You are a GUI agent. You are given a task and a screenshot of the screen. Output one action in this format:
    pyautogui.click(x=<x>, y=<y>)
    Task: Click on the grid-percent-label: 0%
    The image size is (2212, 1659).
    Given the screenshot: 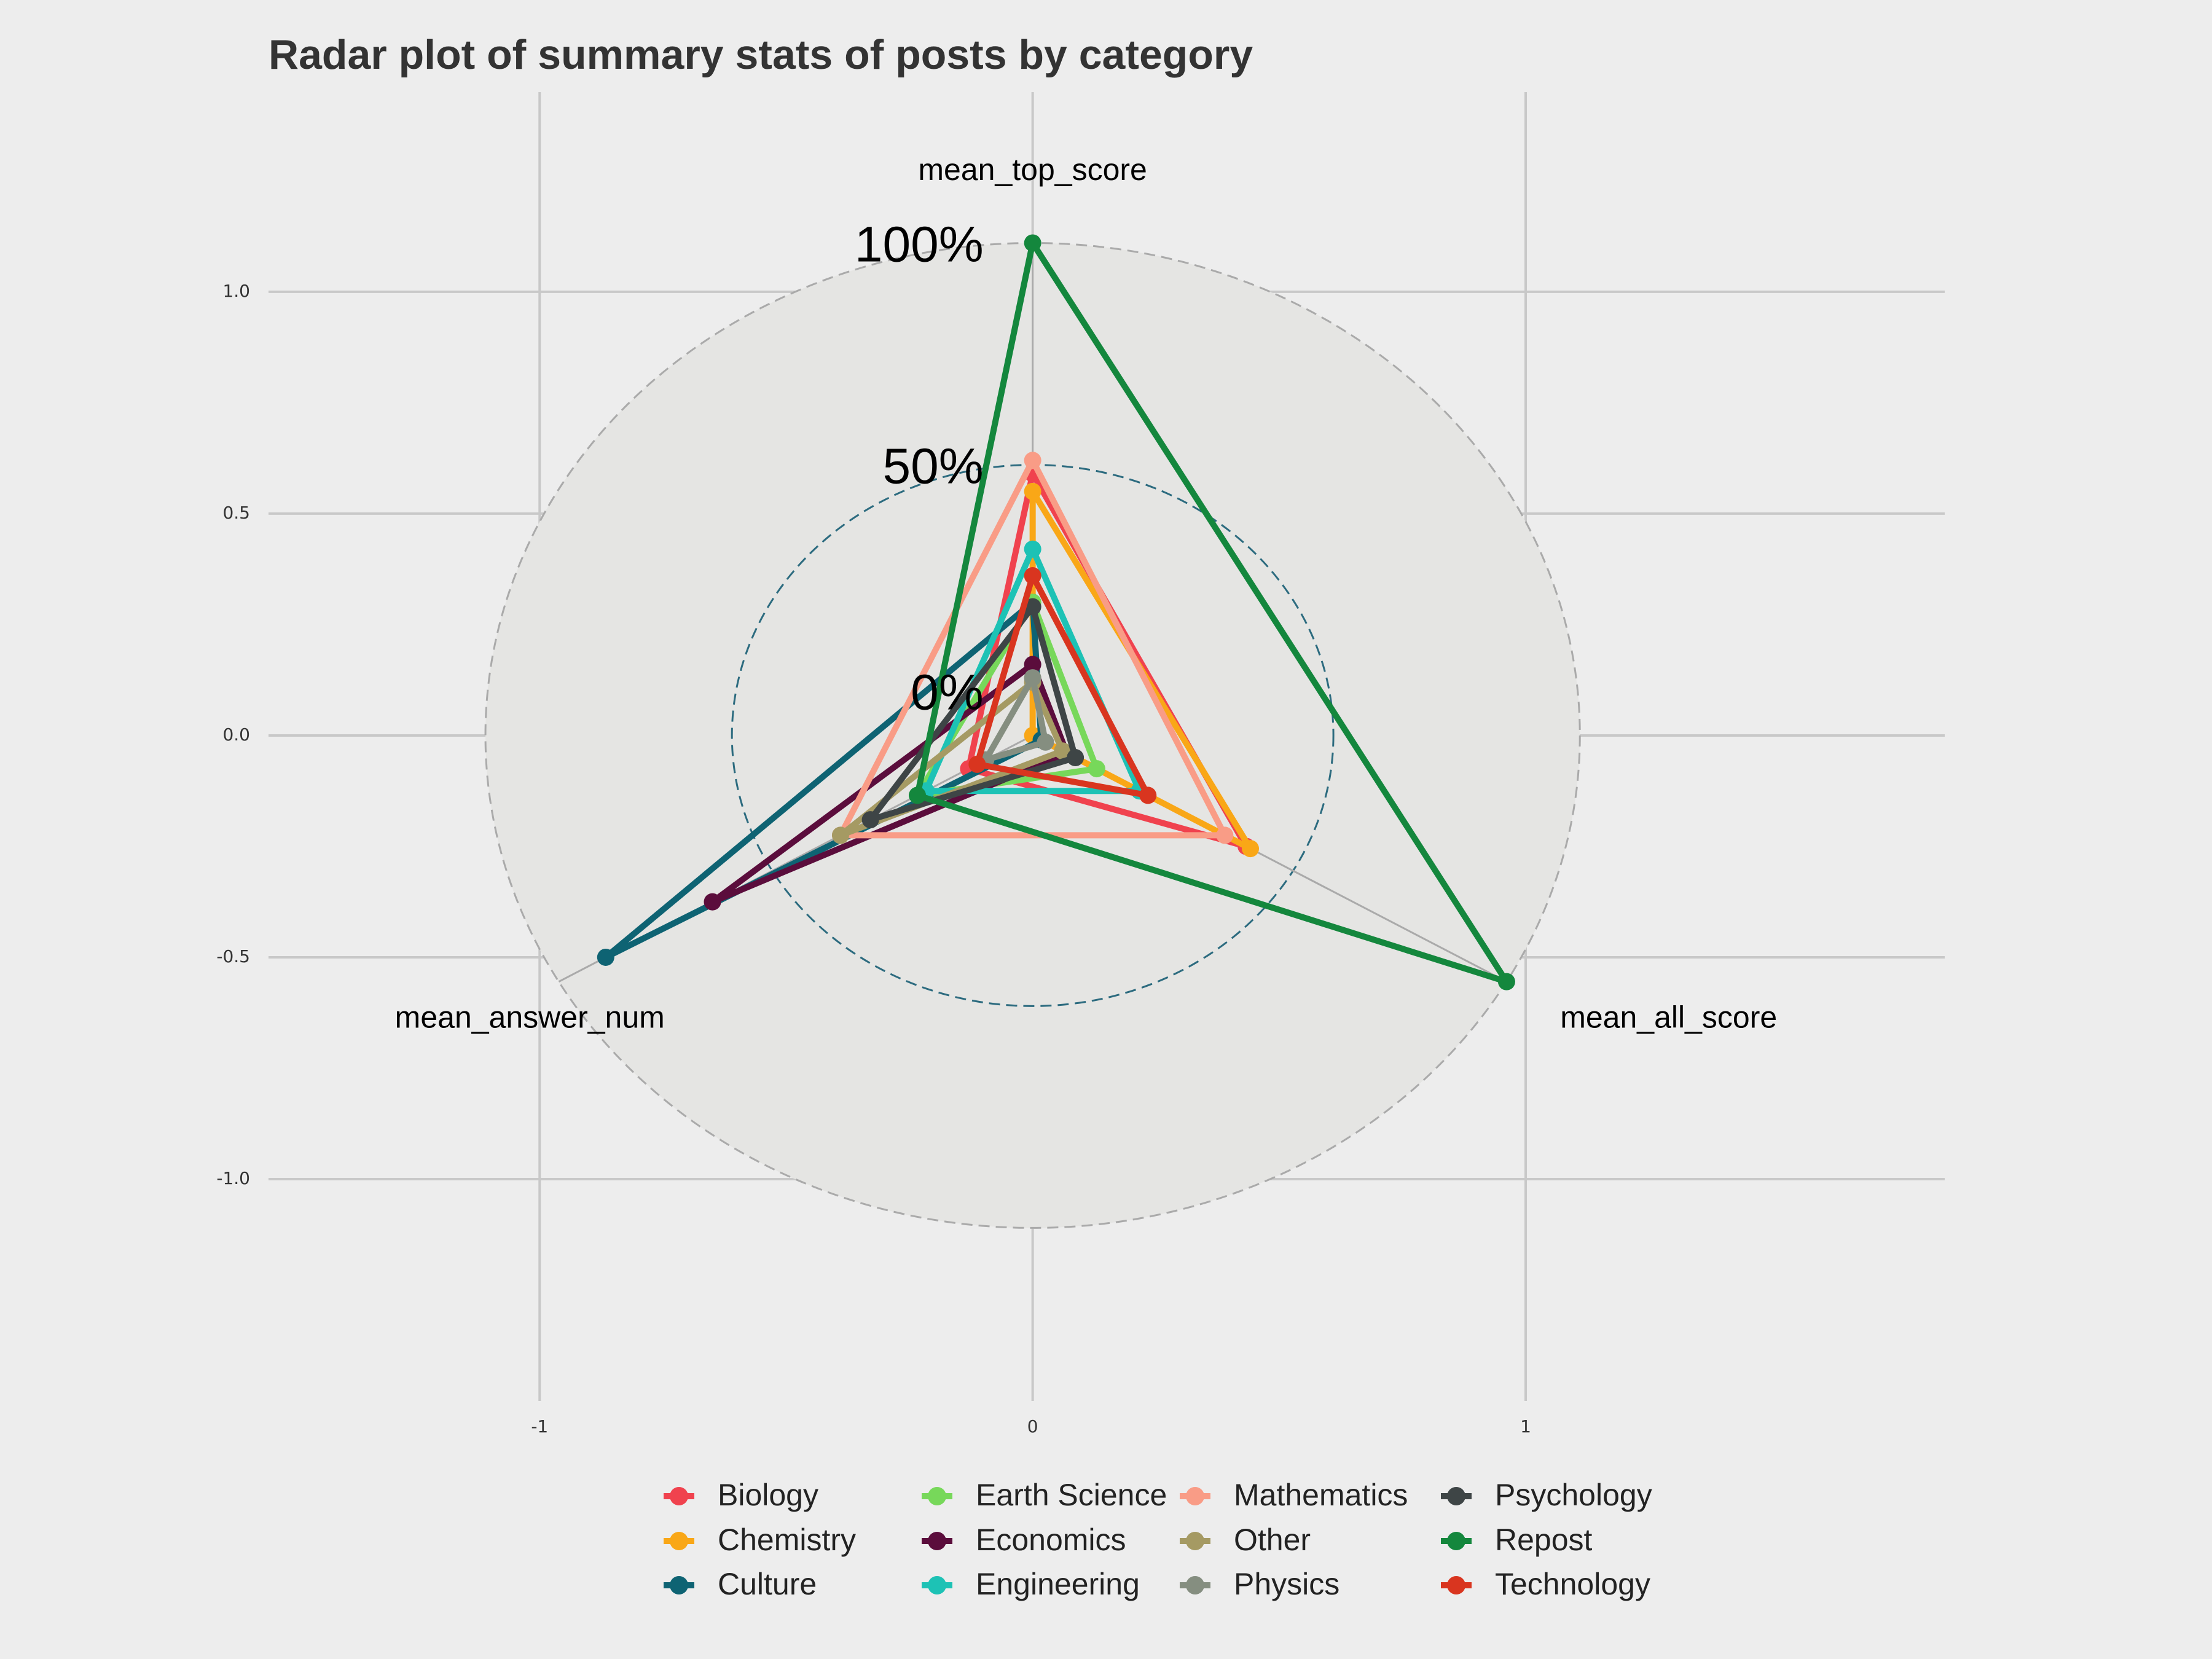 What is the action you would take?
    pyautogui.click(x=947, y=693)
    